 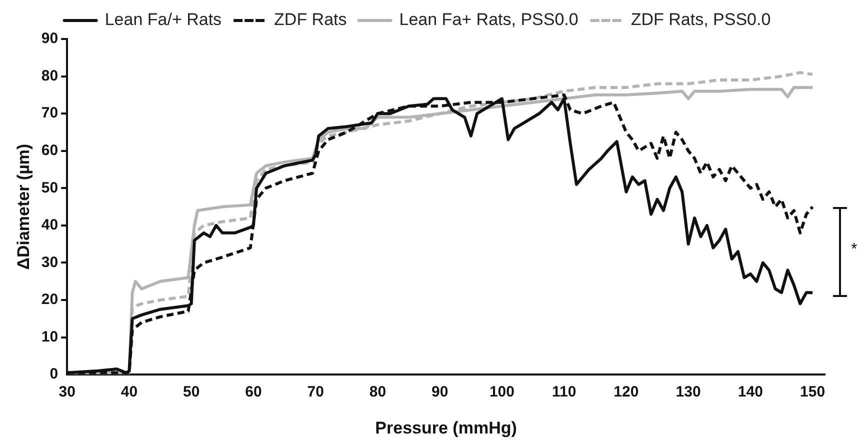 I want to click on legend-label: Lean Fa+ Rats, PSS0.0, so click(x=488, y=20).